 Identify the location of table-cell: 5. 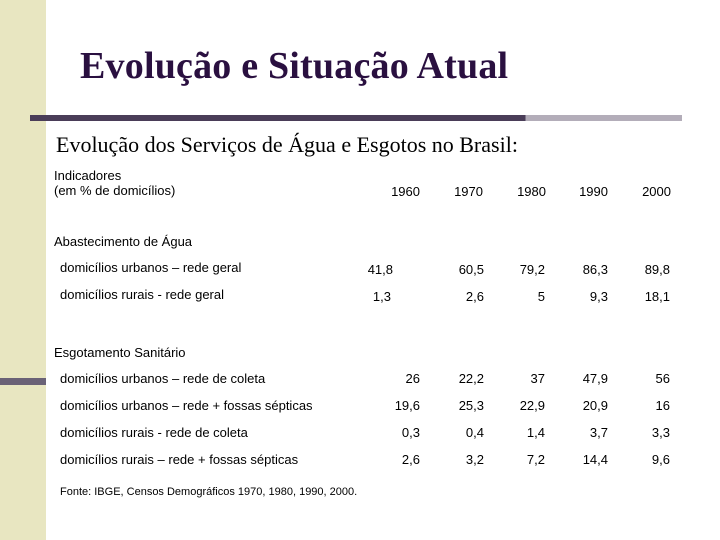
(541, 296).